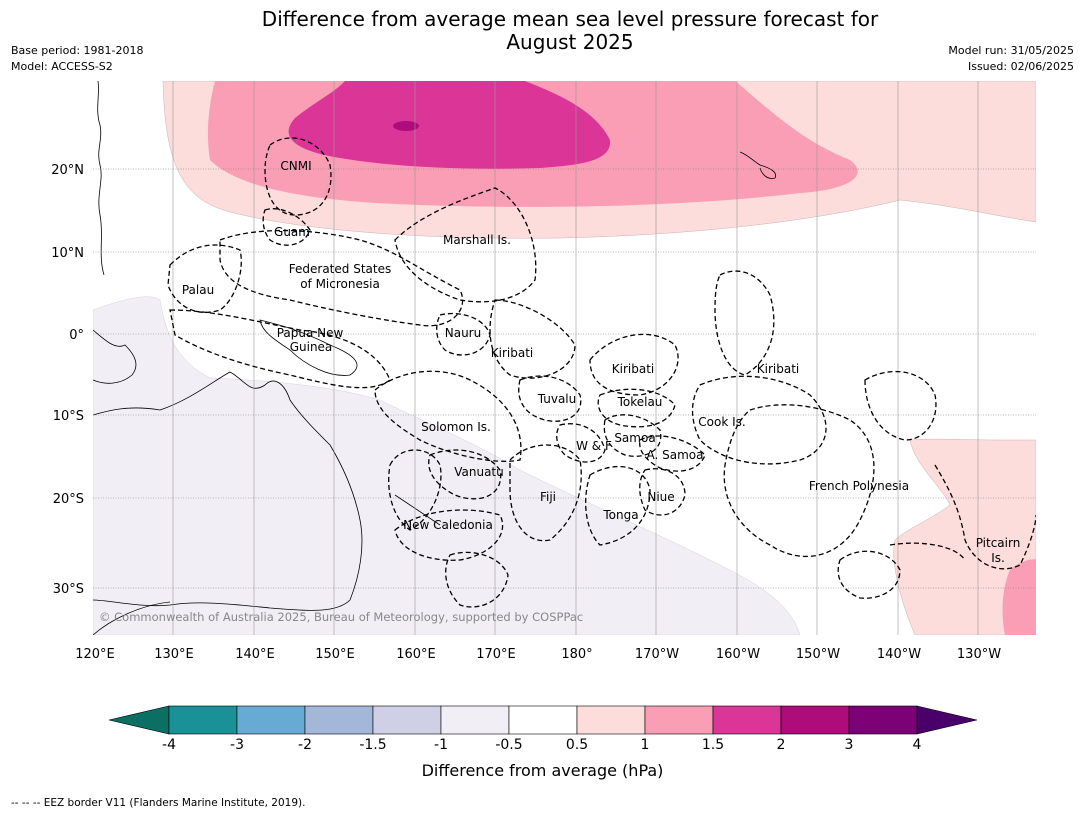 The image size is (1085, 816). Describe the element at coordinates (675, 455) in the screenshot. I see `label-asamoa: A. Samoa` at that location.